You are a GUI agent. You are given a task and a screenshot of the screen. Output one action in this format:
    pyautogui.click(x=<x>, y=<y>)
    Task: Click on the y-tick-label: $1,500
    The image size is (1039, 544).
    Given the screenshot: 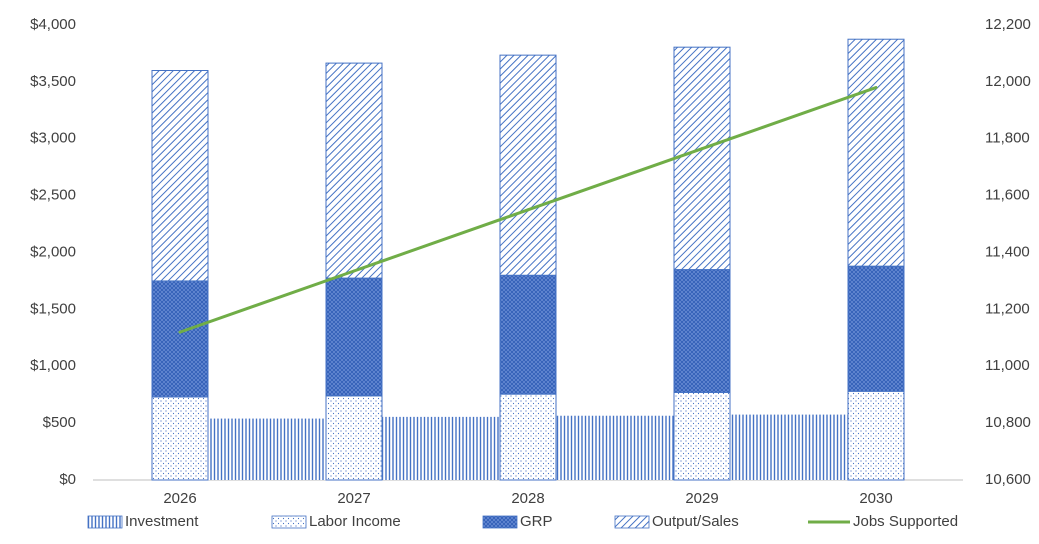 What is the action you would take?
    pyautogui.click(x=53, y=308)
    